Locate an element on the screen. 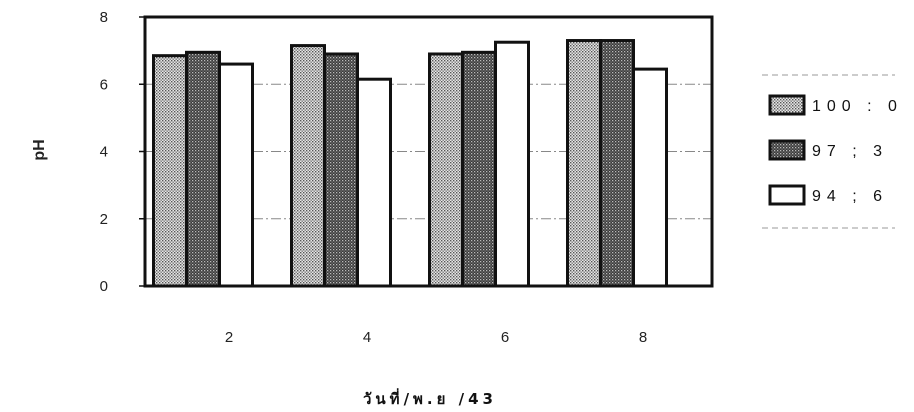 The height and width of the screenshot is (412, 914). x-axis-label: วันที่/พ.ย /43 is located at coordinates (430, 398).